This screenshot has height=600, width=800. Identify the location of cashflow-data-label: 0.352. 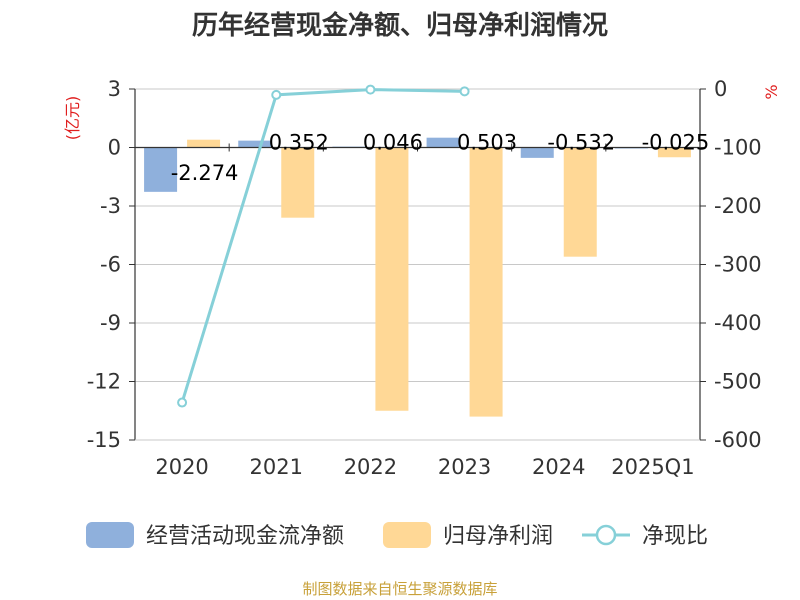
(299, 143).